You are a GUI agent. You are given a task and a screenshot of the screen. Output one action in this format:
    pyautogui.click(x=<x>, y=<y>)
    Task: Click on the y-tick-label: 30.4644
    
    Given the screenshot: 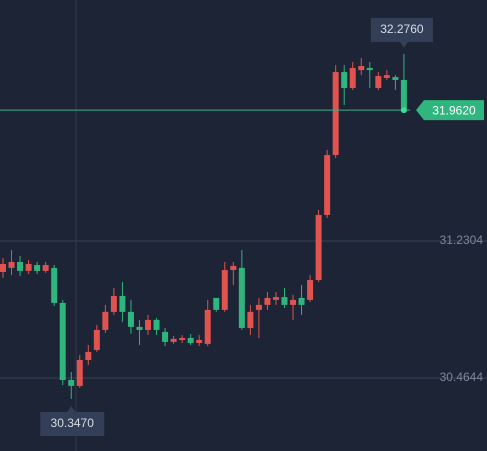 What is the action you would take?
    pyautogui.click(x=462, y=377)
    